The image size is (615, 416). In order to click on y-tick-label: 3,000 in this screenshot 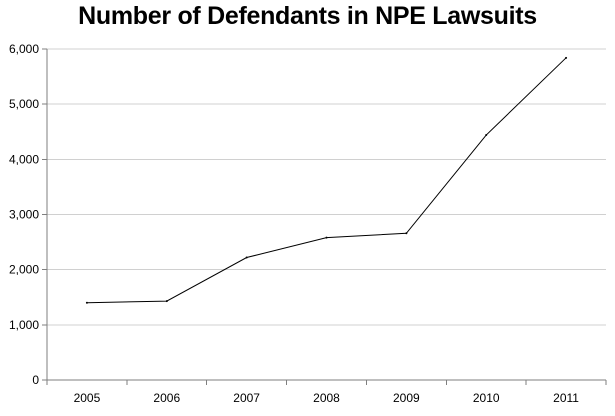, I will do `click(24, 215)`.